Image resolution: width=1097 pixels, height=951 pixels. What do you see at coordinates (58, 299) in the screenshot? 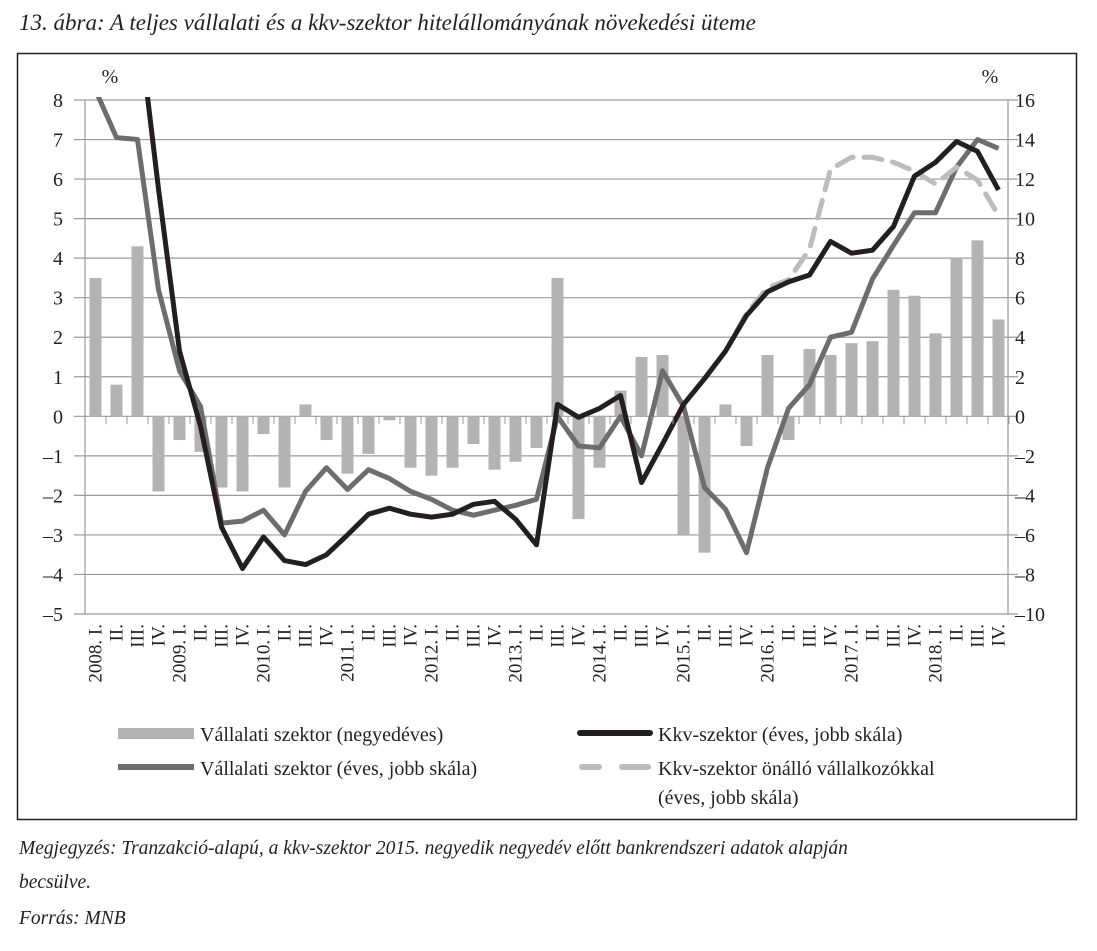
I see `left-tick-label: 3` at bounding box center [58, 299].